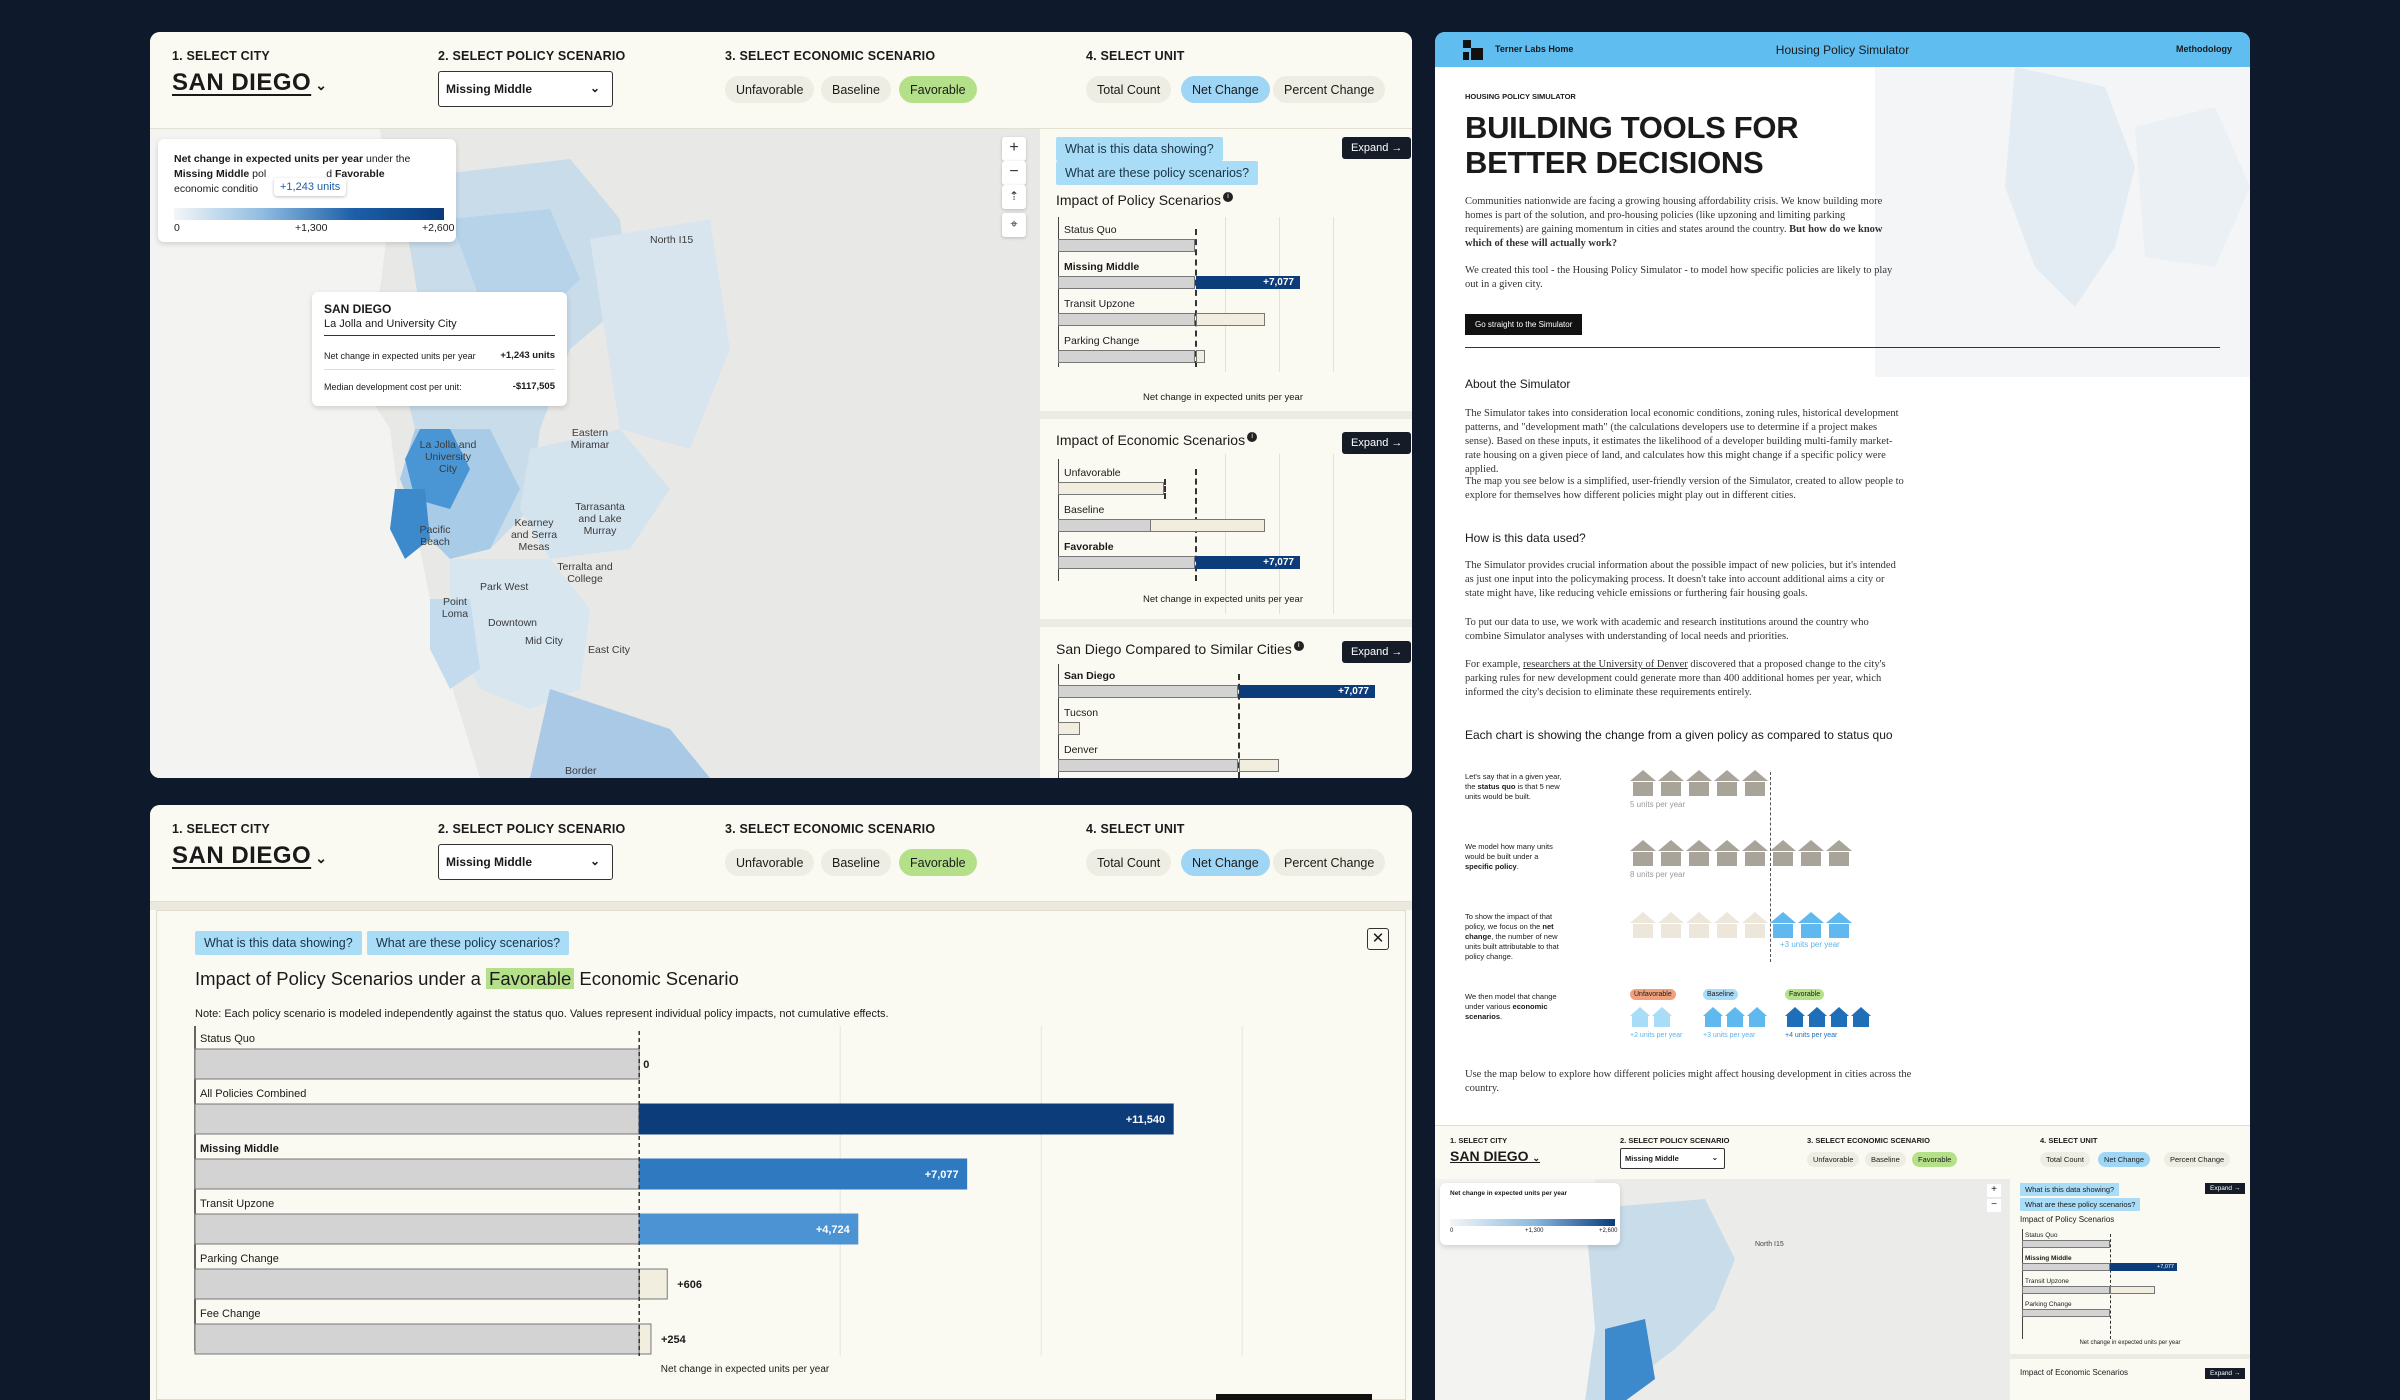 The image size is (2400, 1400). I want to click on mini-econ-favorable: Favorable, so click(1935, 1159).